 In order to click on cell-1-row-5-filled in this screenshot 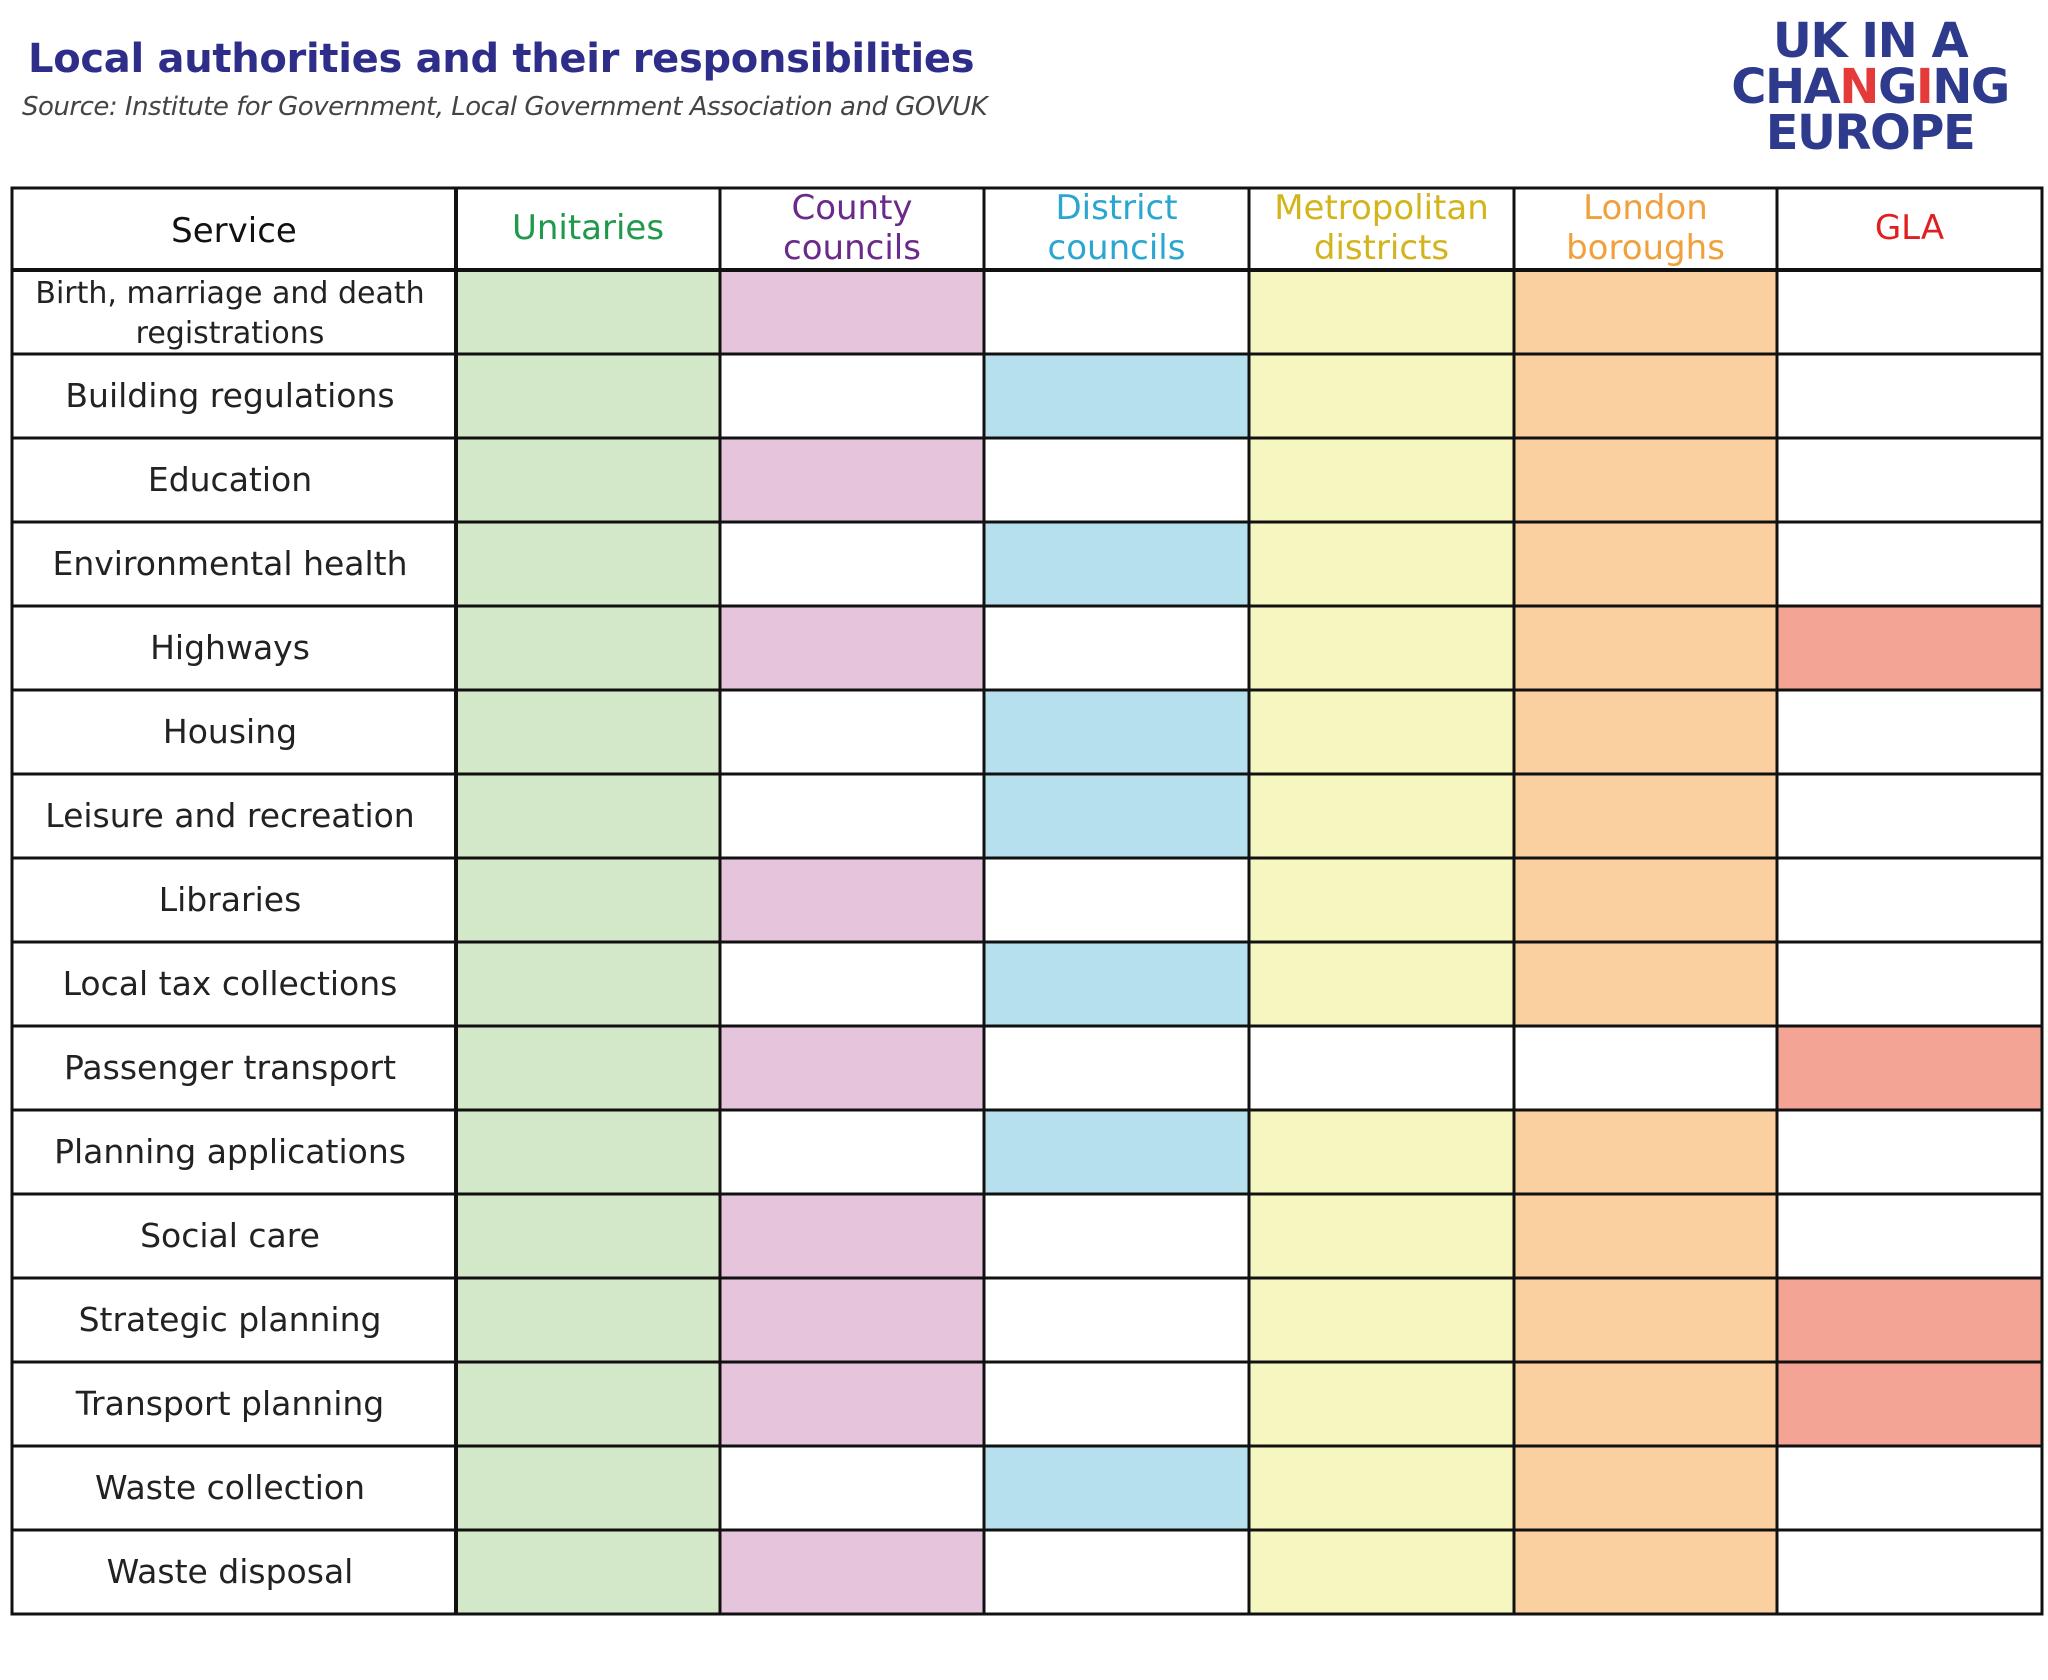, I will do `click(588, 648)`.